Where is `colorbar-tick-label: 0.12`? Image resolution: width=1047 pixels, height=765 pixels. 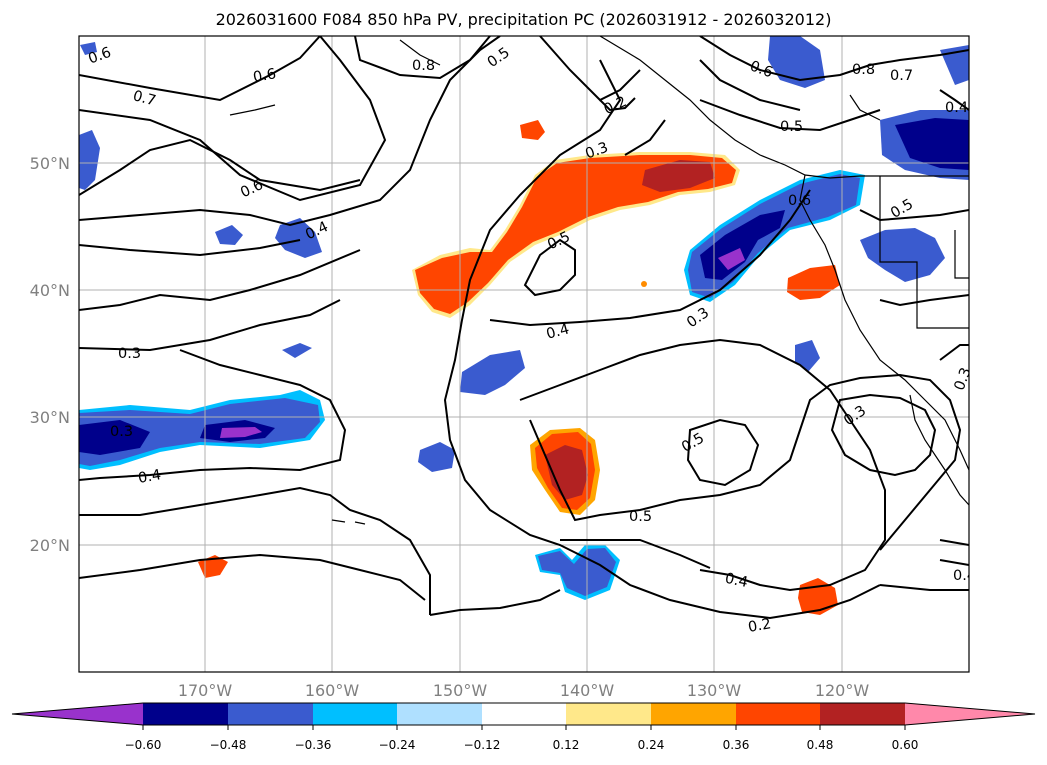
colorbar-tick-label: 0.12 is located at coordinates (566, 745).